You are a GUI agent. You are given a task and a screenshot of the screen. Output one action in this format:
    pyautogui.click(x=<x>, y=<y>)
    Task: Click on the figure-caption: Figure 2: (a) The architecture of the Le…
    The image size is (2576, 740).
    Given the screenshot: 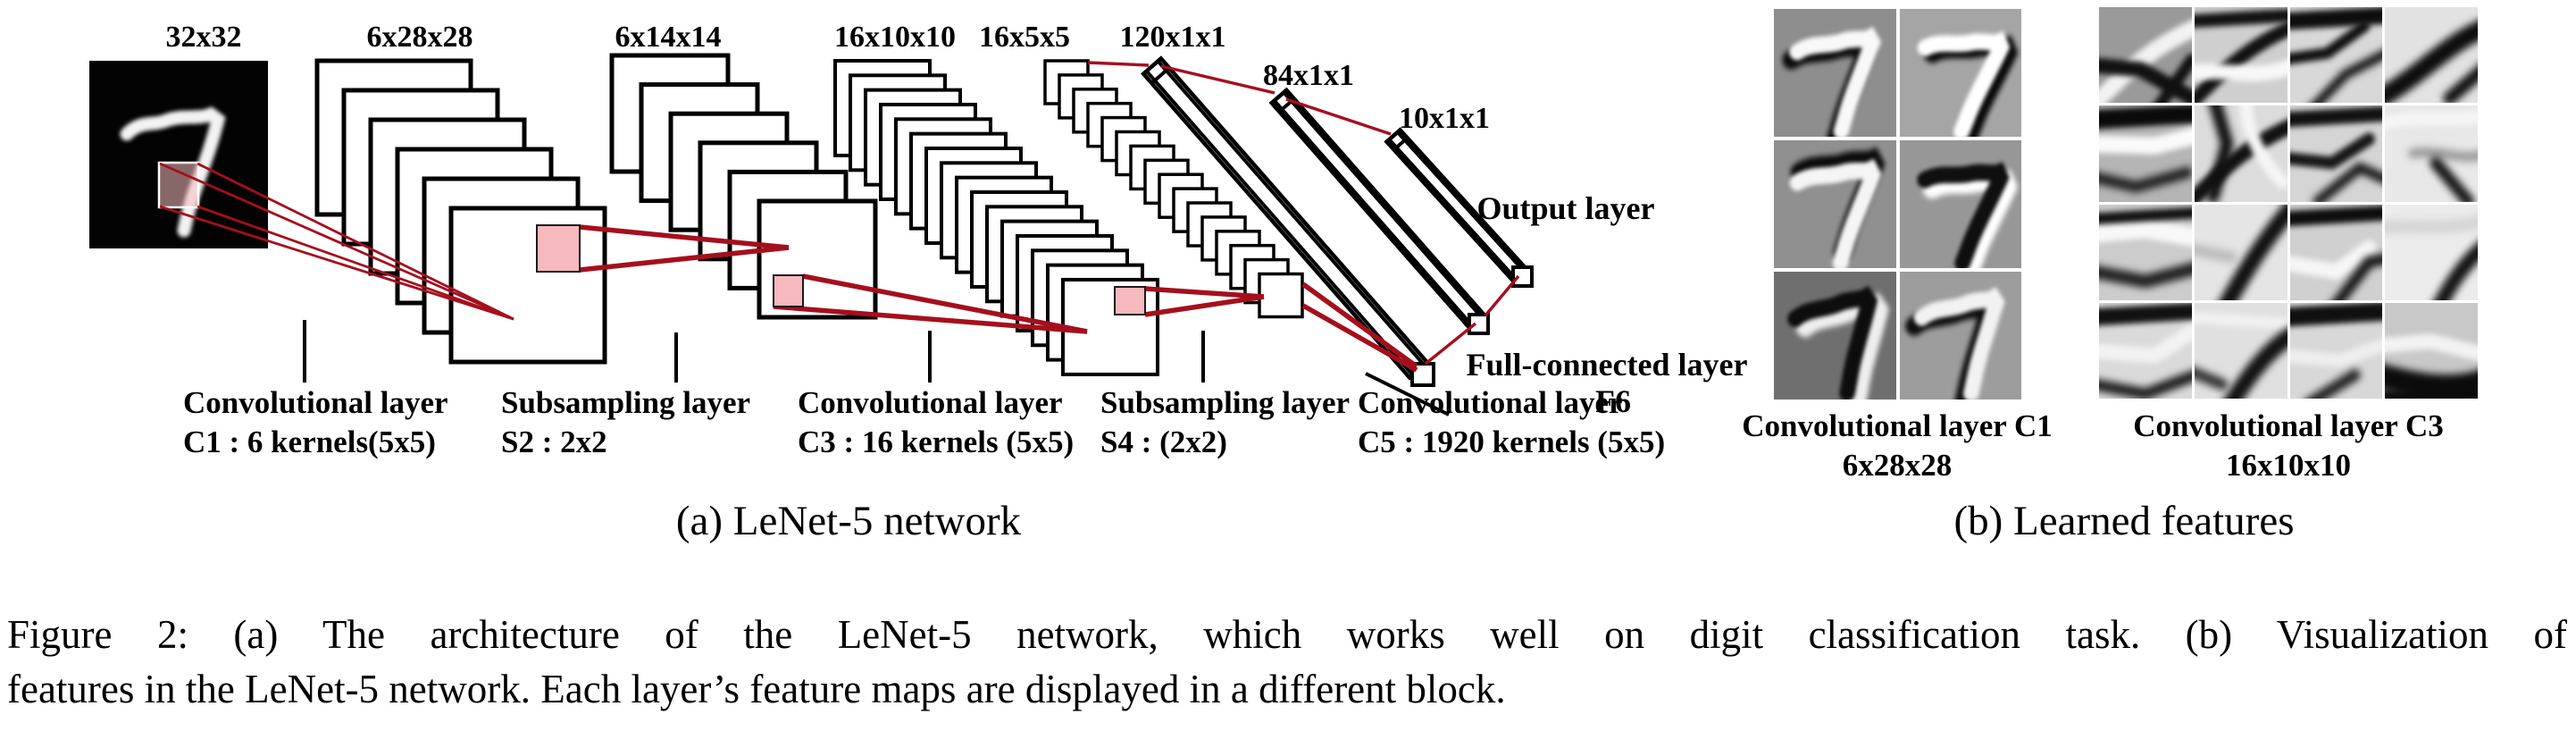 What is the action you would take?
    pyautogui.click(x=1287, y=662)
    